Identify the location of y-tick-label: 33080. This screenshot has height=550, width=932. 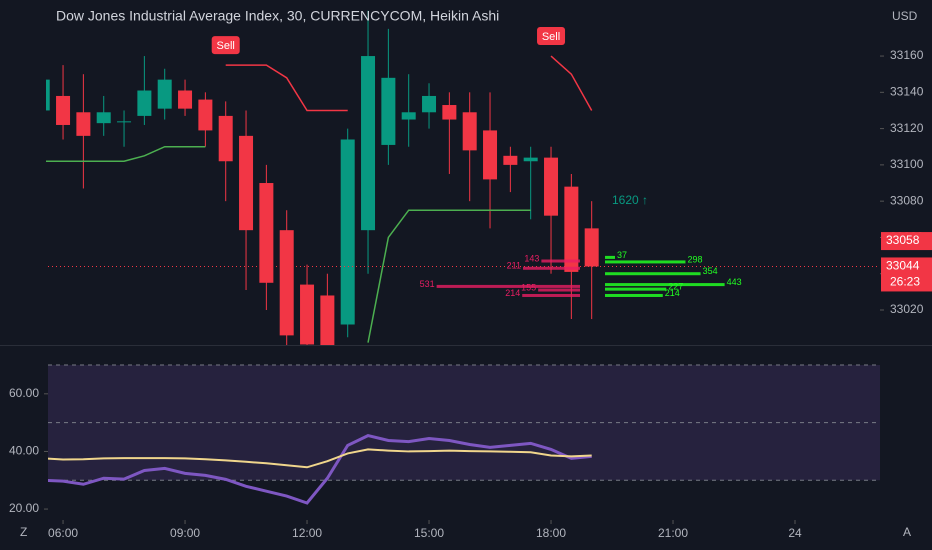
(907, 200).